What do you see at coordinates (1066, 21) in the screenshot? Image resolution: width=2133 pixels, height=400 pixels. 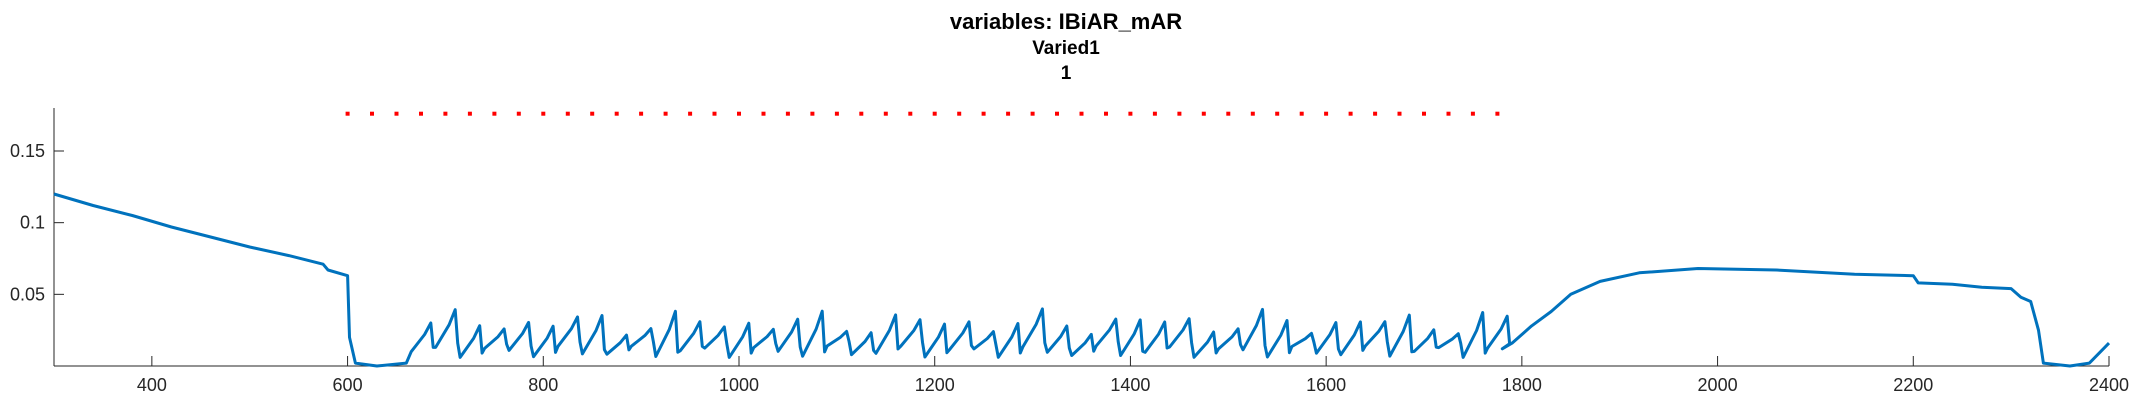 I see `chart-title: variables: IBiAR_mAR` at bounding box center [1066, 21].